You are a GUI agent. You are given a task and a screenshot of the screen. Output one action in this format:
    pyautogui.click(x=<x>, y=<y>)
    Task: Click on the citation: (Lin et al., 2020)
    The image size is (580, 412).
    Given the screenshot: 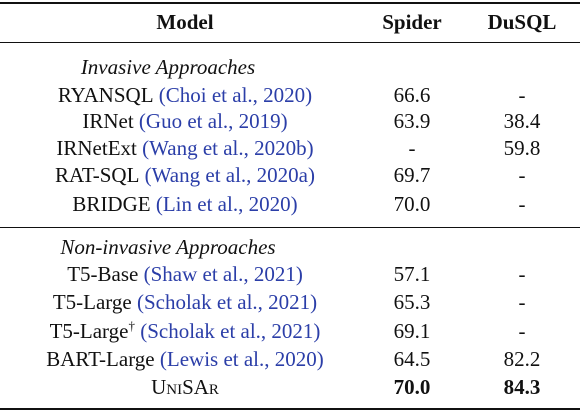 What is the action you would take?
    pyautogui.click(x=226, y=204)
    